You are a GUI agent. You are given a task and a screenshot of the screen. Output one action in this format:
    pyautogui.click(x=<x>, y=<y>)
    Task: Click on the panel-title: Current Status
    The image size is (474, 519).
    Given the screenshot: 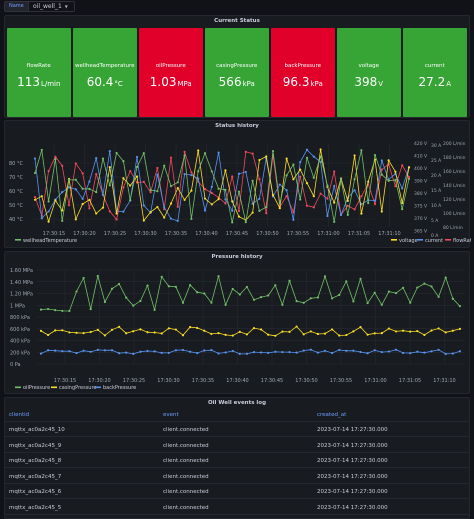 What is the action you would take?
    pyautogui.click(x=237, y=21)
    